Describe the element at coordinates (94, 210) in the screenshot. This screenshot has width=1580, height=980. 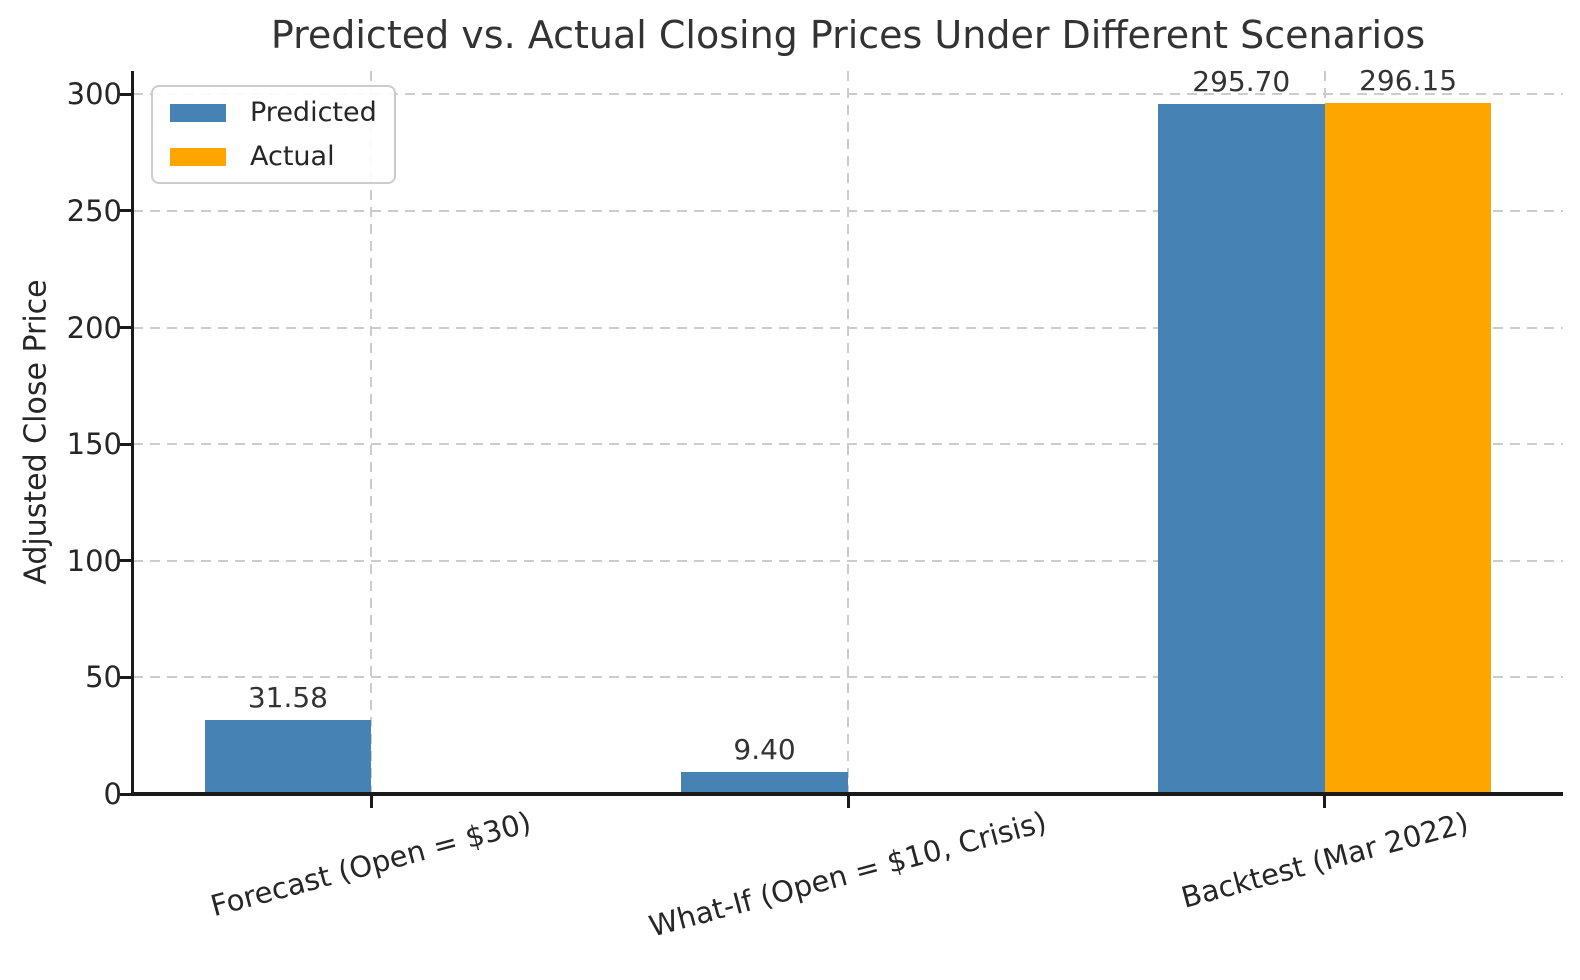
I see `y-tick-label-250: 250` at that location.